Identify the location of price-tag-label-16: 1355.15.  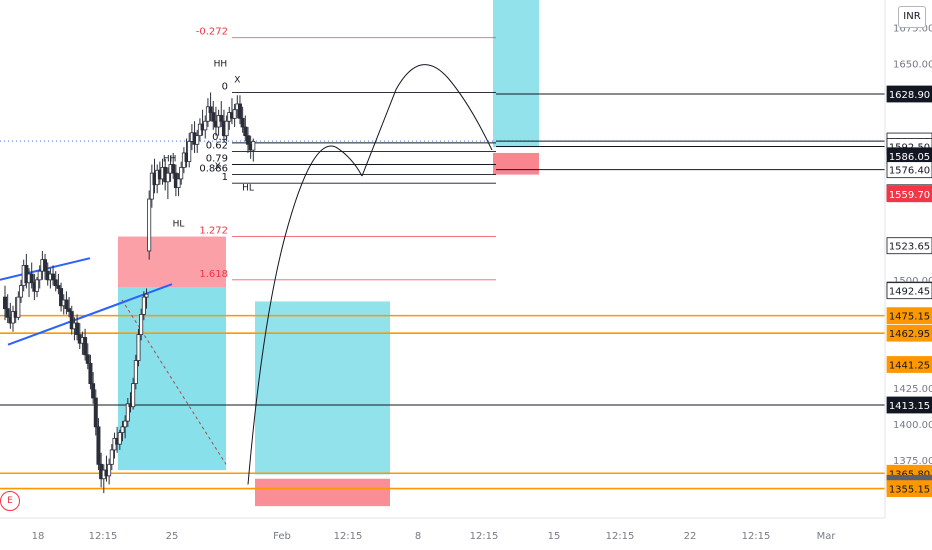
(909, 490).